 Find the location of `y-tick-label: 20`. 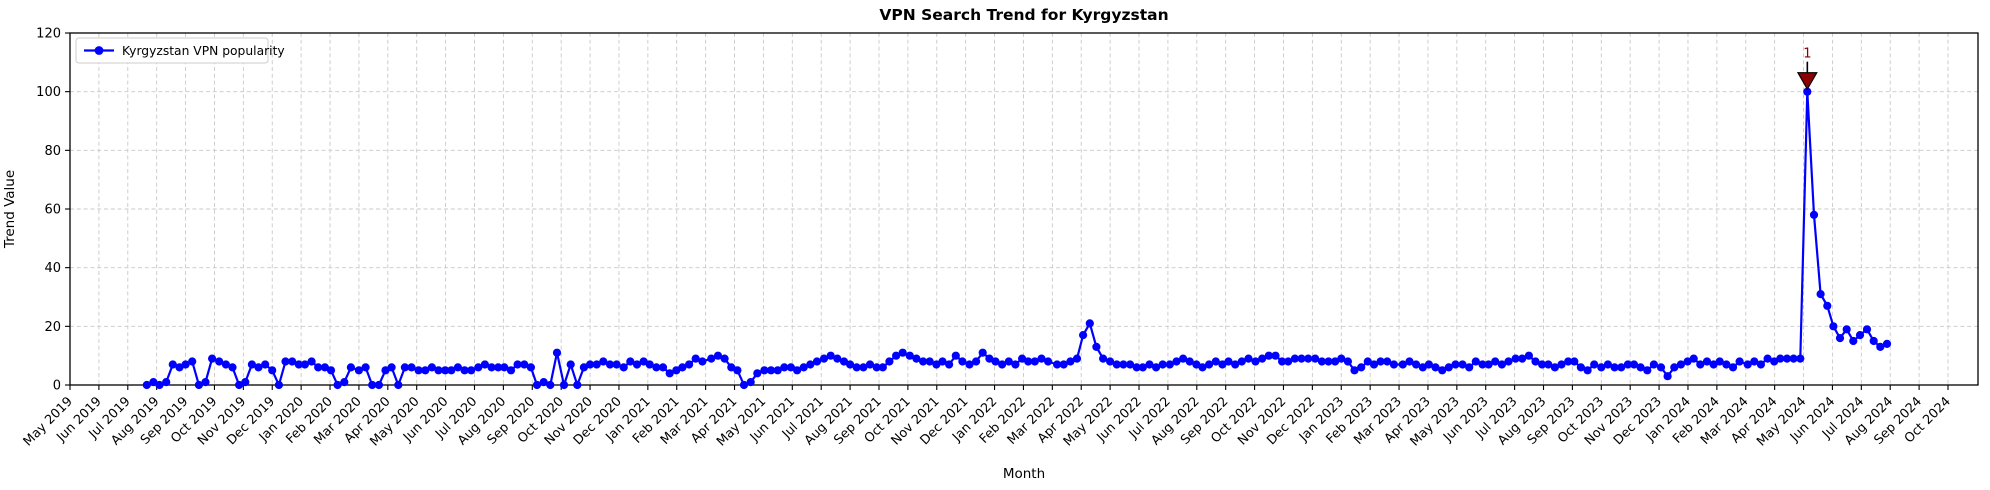

y-tick-label: 20 is located at coordinates (52, 327).